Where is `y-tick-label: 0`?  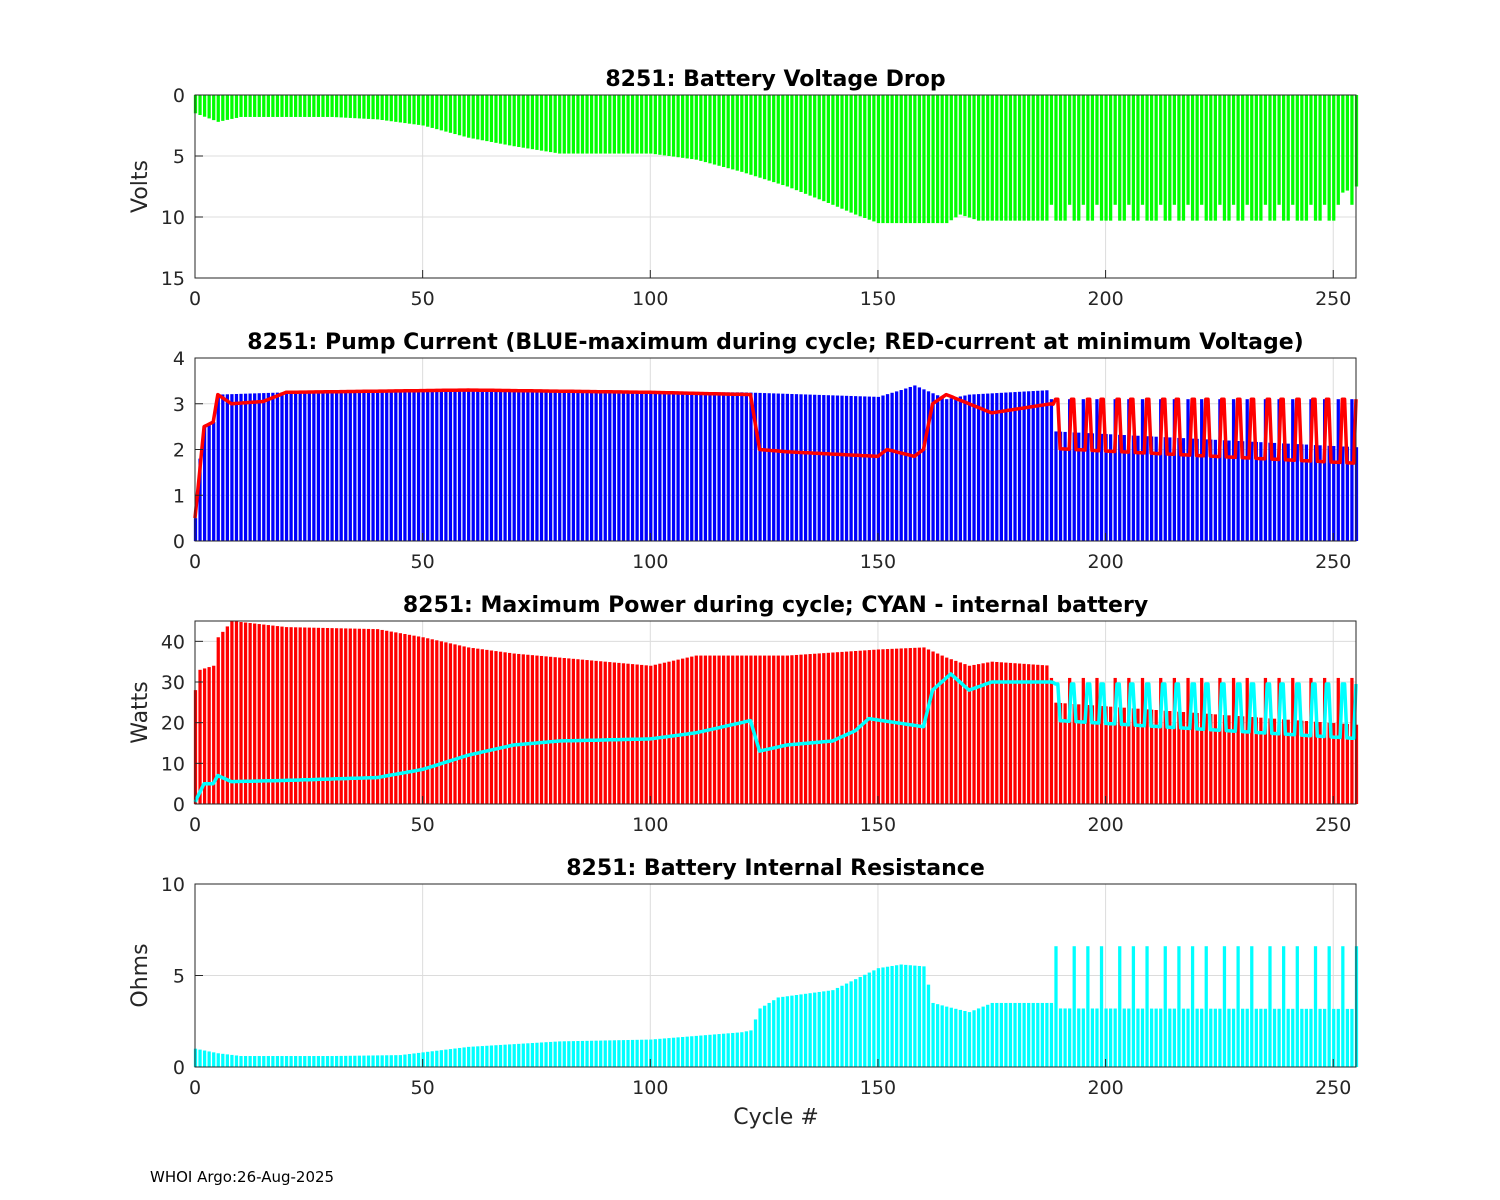
y-tick-label: 0 is located at coordinates (179, 1068).